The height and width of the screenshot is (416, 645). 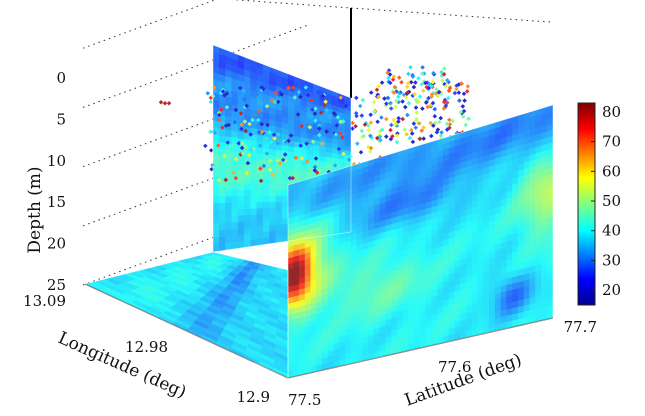 What do you see at coordinates (611, 142) in the screenshot?
I see `colorbar-tick-label: 70` at bounding box center [611, 142].